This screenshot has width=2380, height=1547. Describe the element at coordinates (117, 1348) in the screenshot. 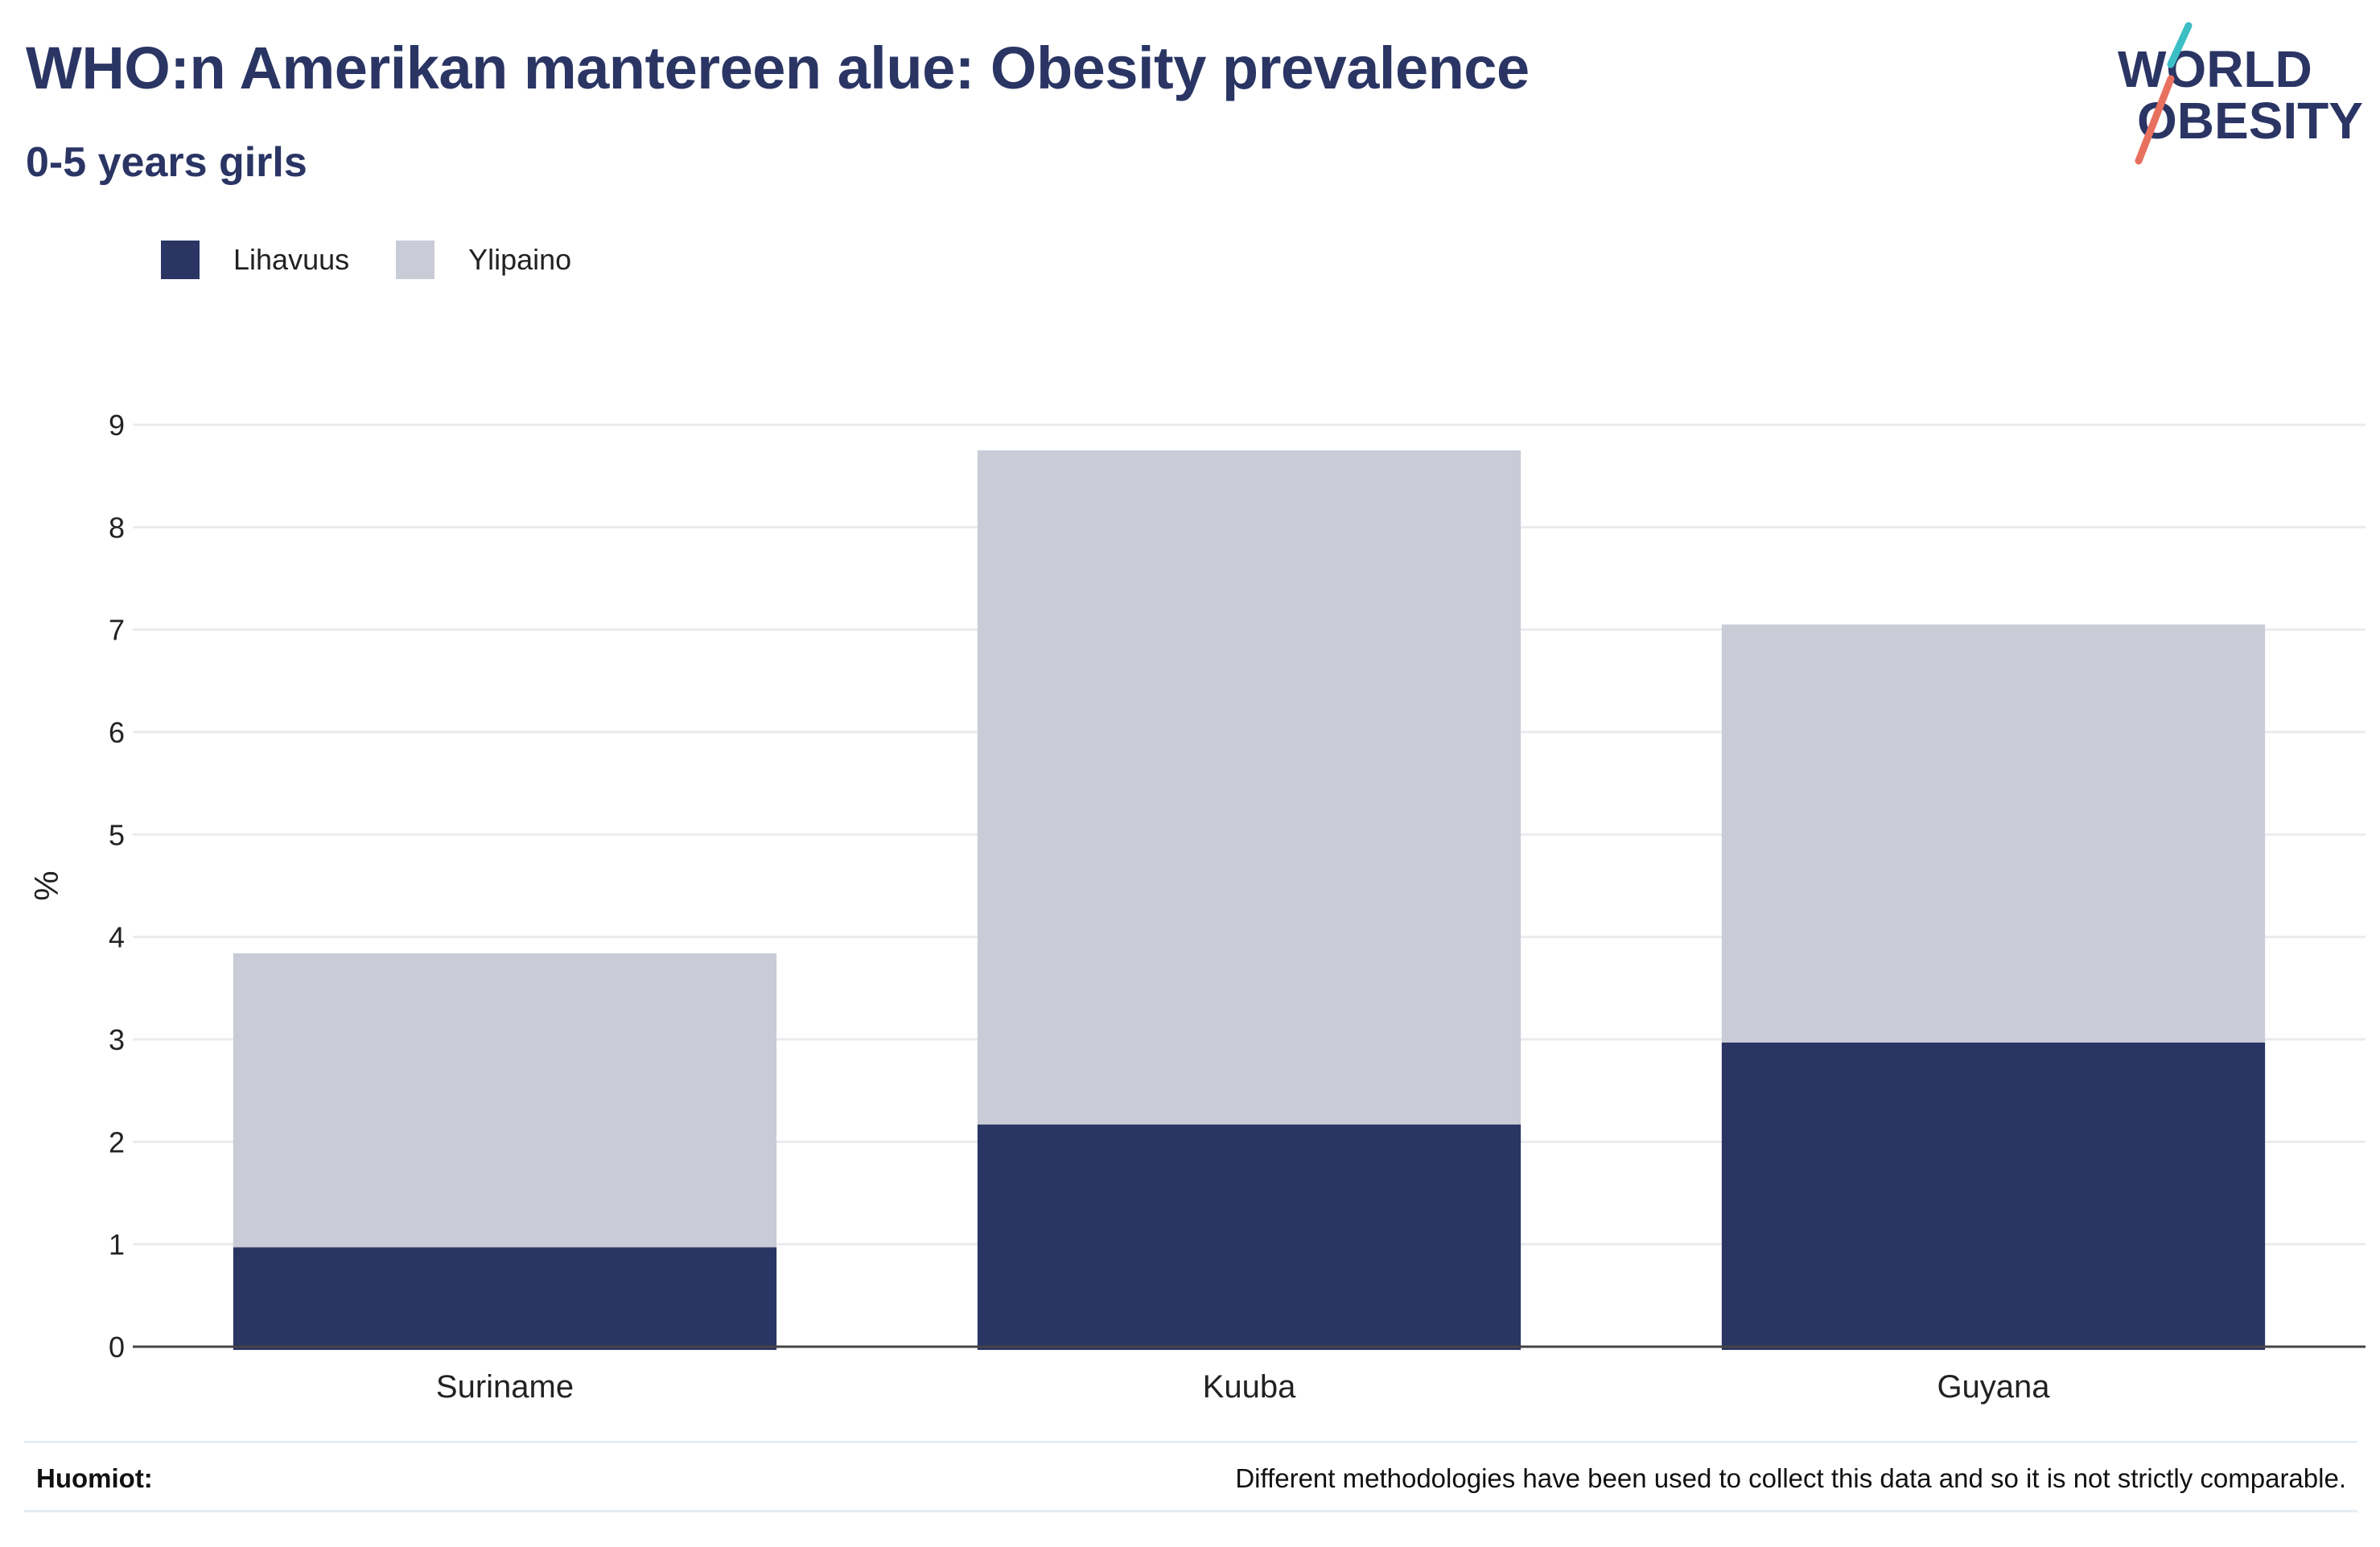

I see `y-tick-label: 0` at that location.